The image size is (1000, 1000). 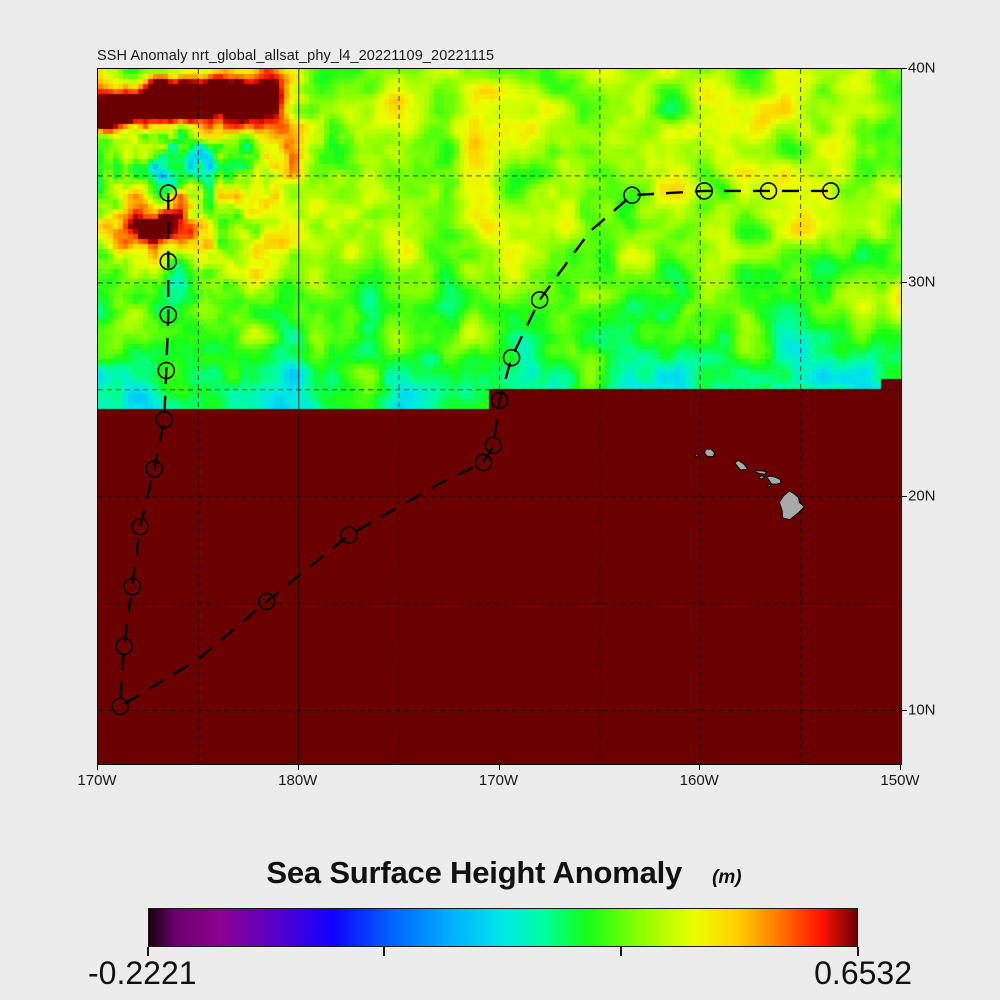 What do you see at coordinates (922, 68) in the screenshot?
I see `y-axis-tick-label: 40N` at bounding box center [922, 68].